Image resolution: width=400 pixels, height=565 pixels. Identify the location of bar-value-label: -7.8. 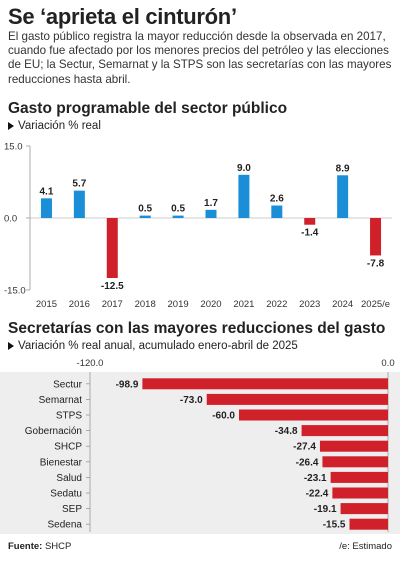
(376, 263).